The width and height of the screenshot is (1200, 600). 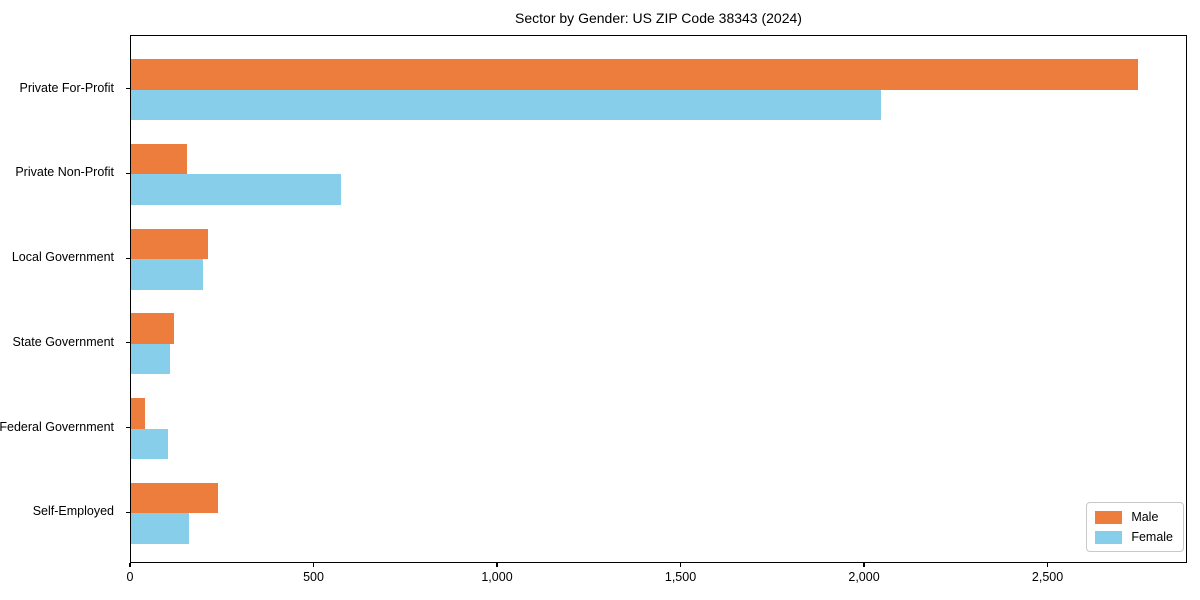 What do you see at coordinates (63, 341) in the screenshot?
I see `y-category-label-state-government: State Government` at bounding box center [63, 341].